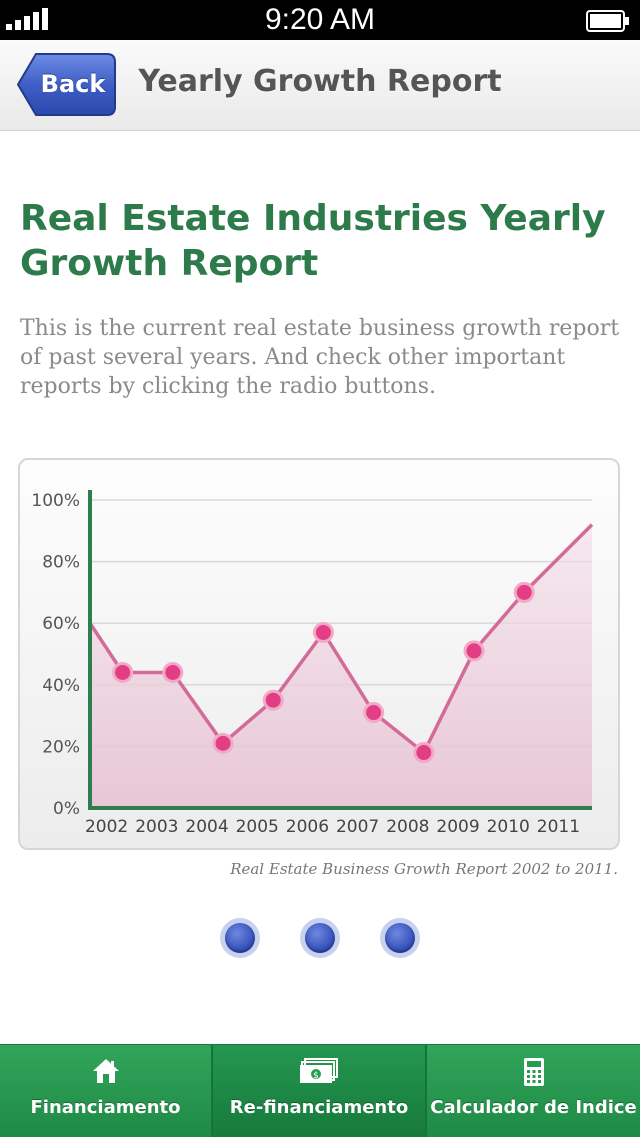 Image resolution: width=640 pixels, height=1137 pixels. I want to click on tab-re-financiamento: $ Re-financiamento, so click(319, 1091).